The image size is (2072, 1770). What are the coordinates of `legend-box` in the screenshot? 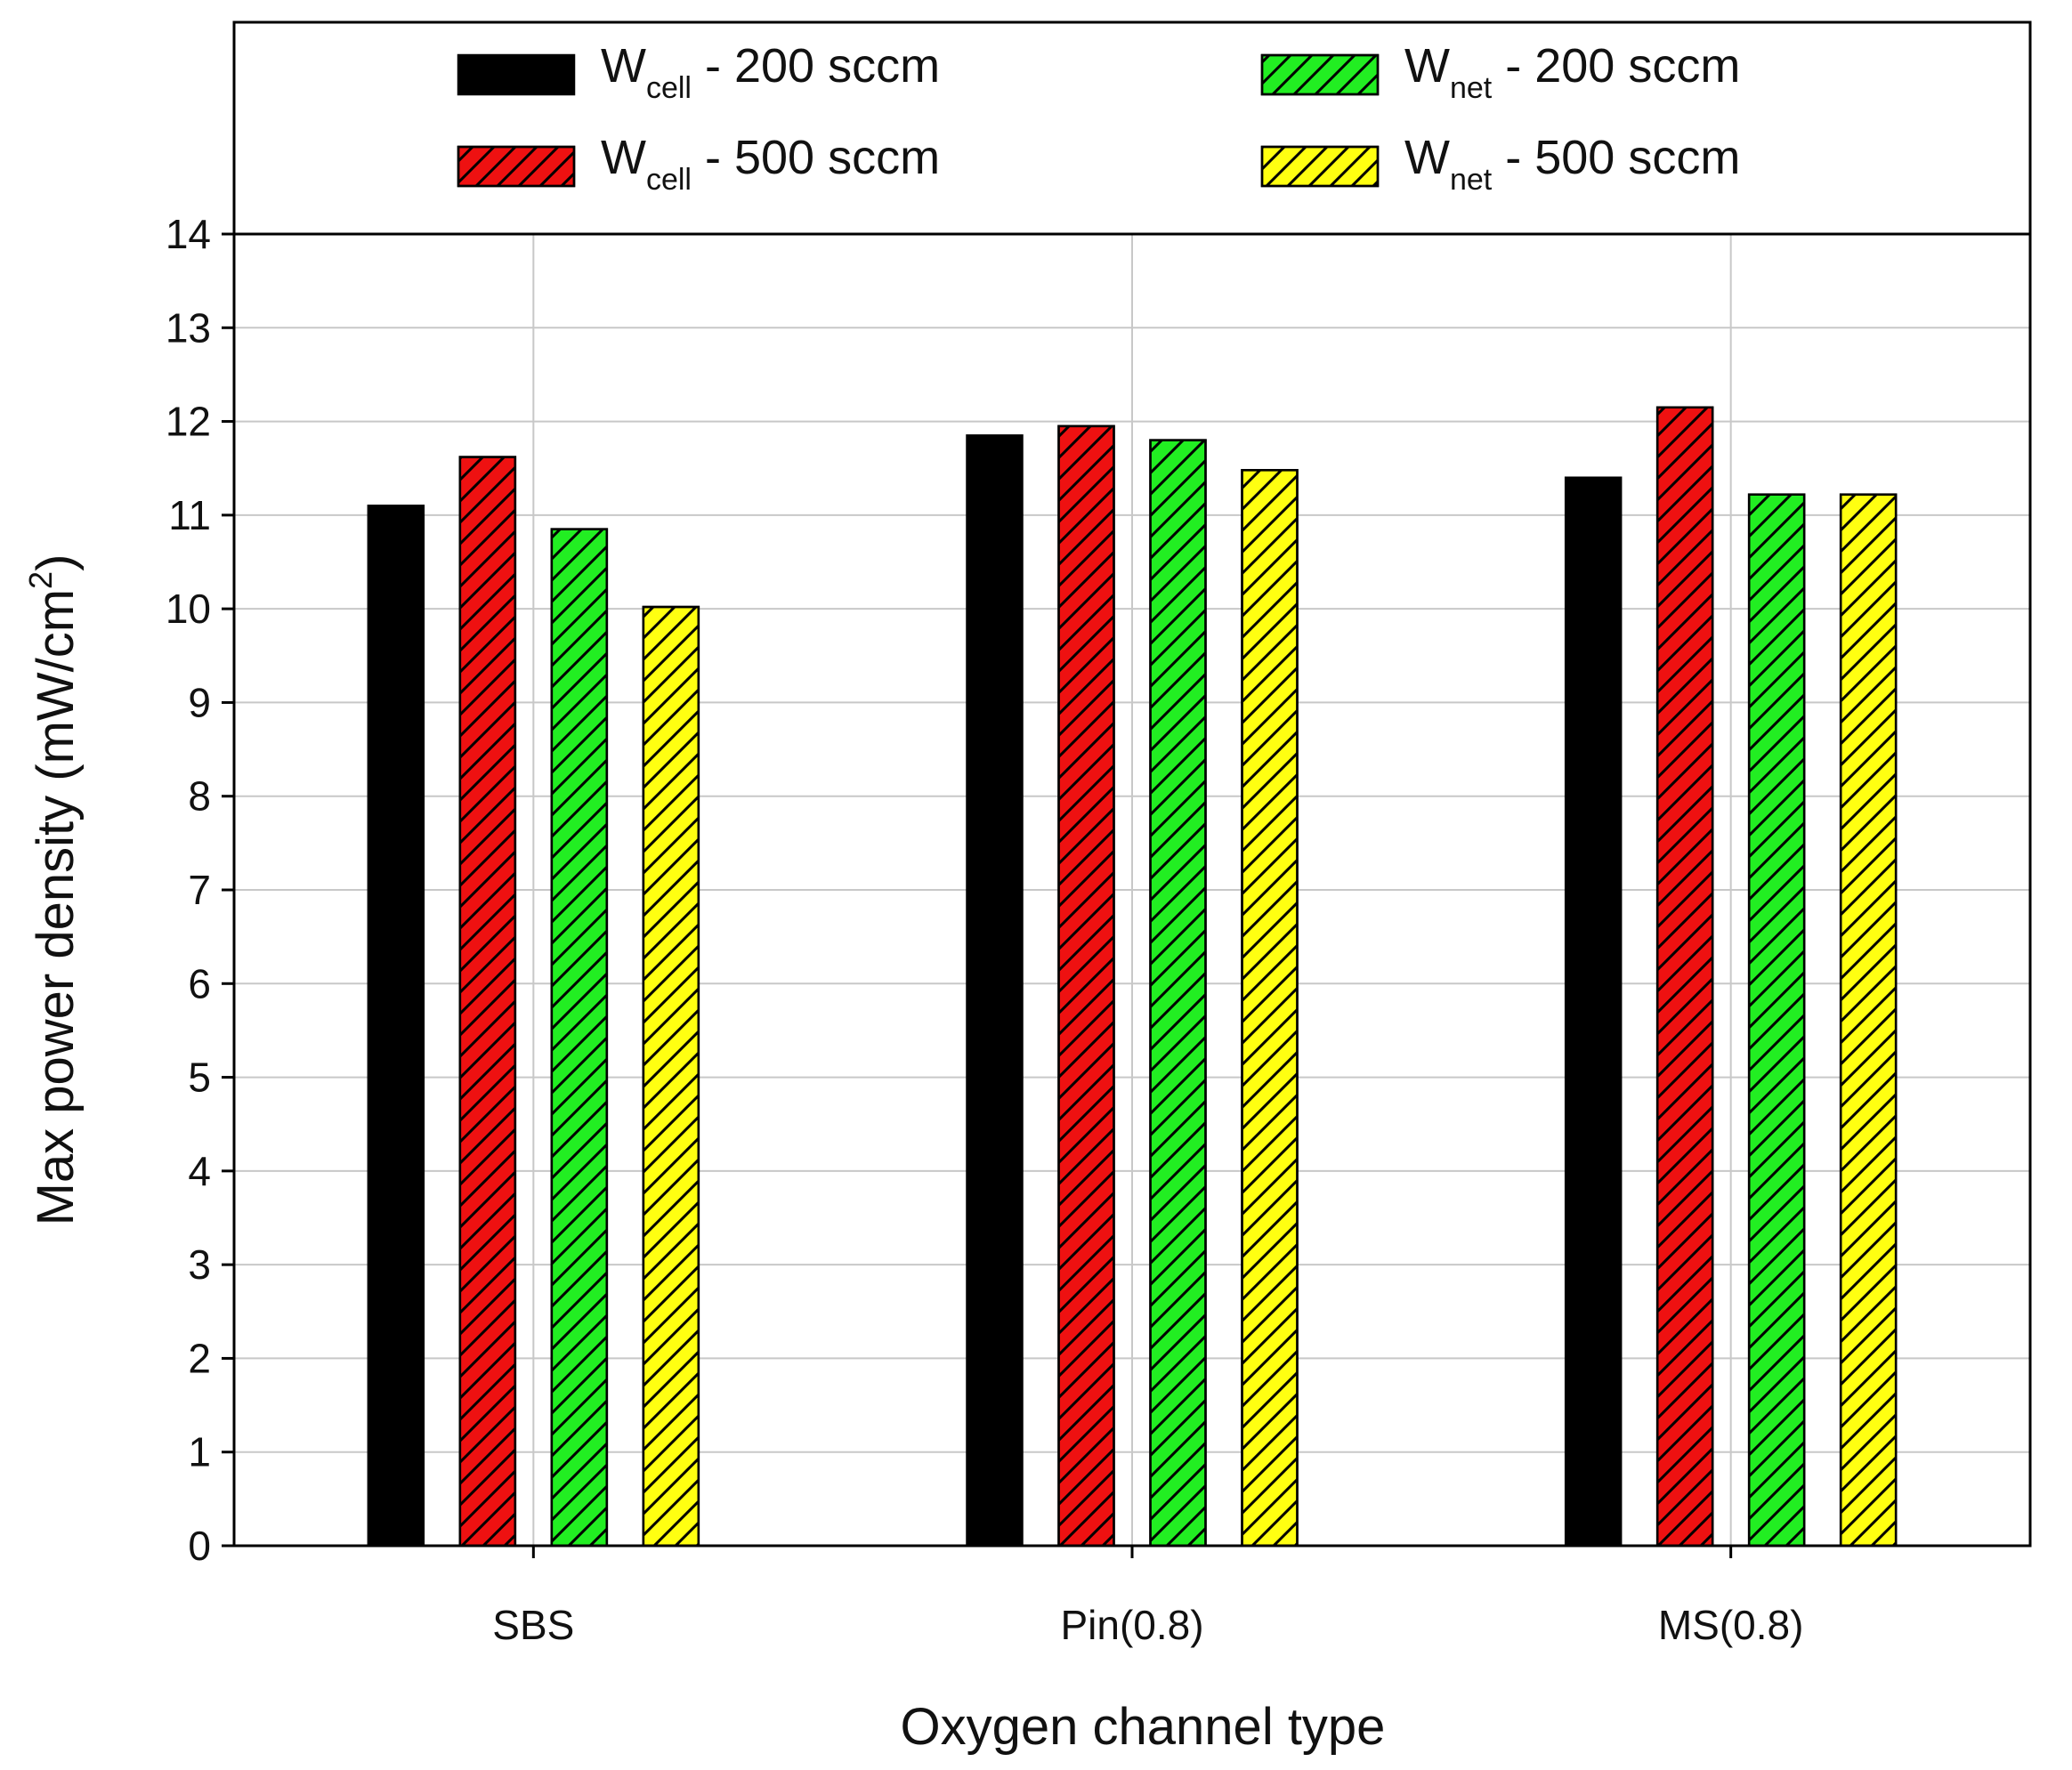 It's located at (1132, 128).